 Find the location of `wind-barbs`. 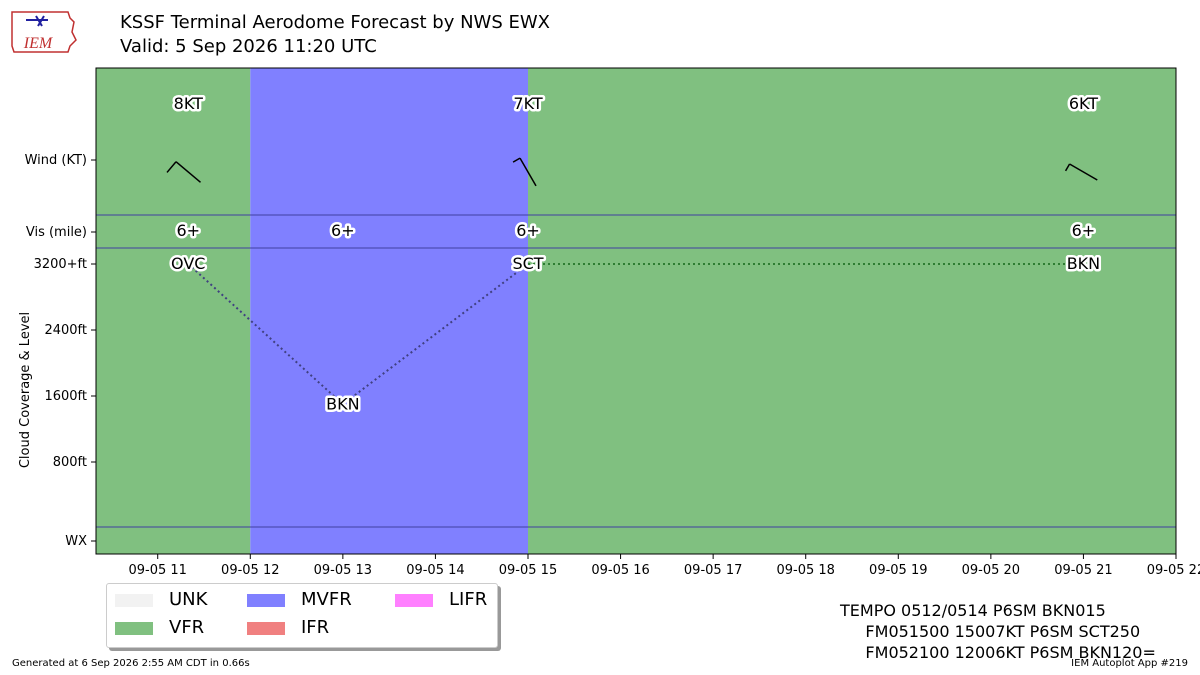

wind-barbs is located at coordinates (632, 172).